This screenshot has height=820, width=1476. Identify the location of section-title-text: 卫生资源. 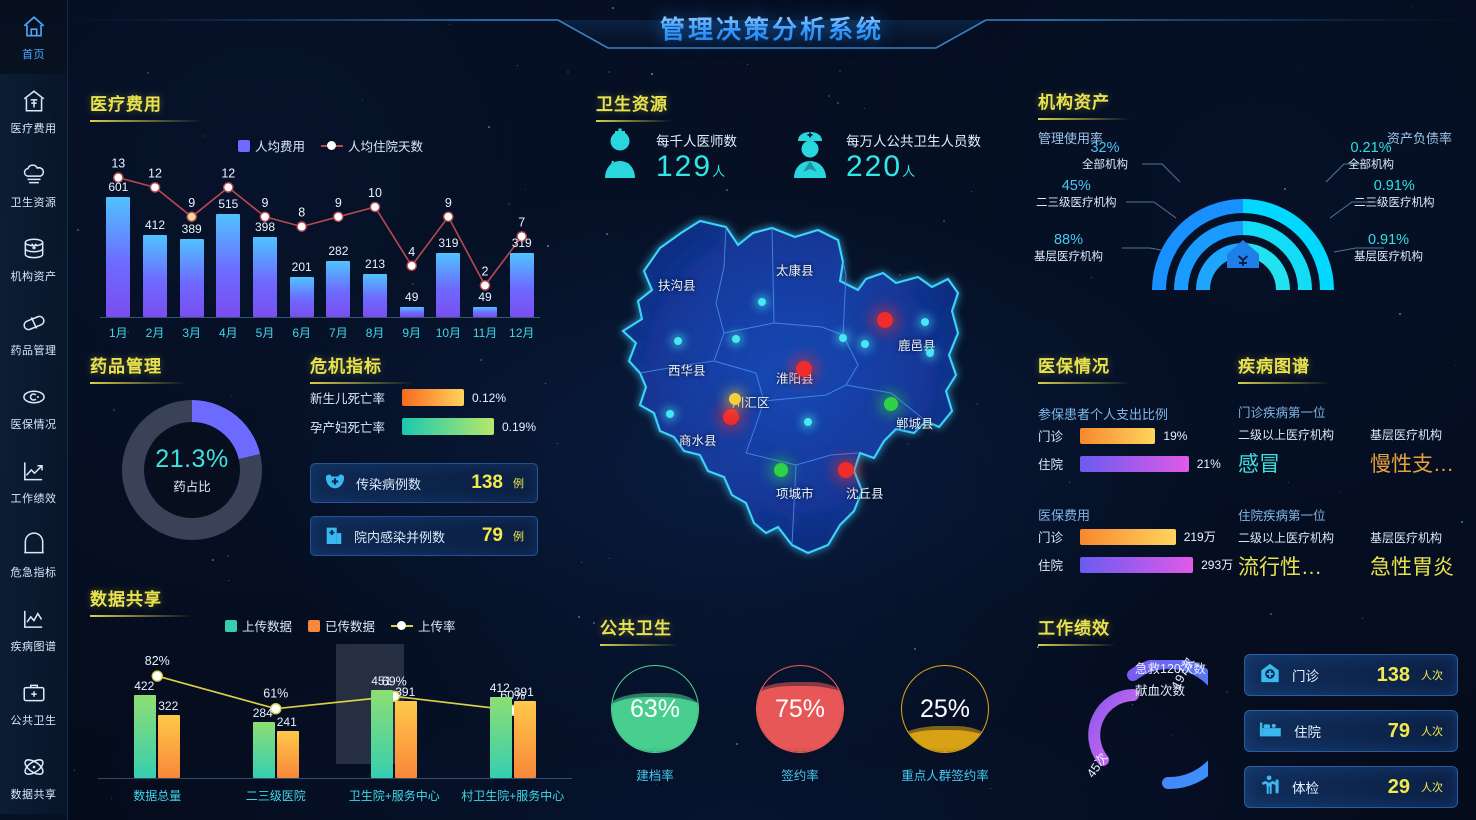
(632, 104).